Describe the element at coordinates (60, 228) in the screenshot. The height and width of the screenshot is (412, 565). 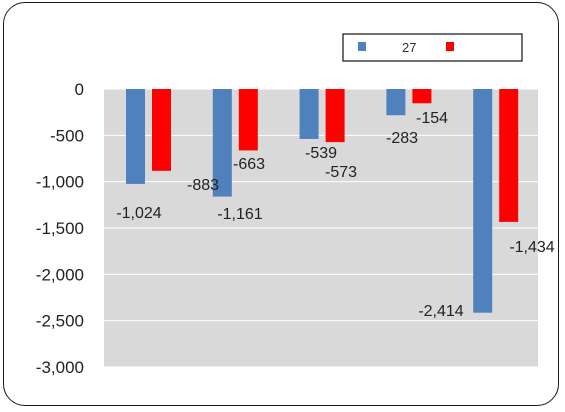
I see `y-tick-label: -1,500` at that location.